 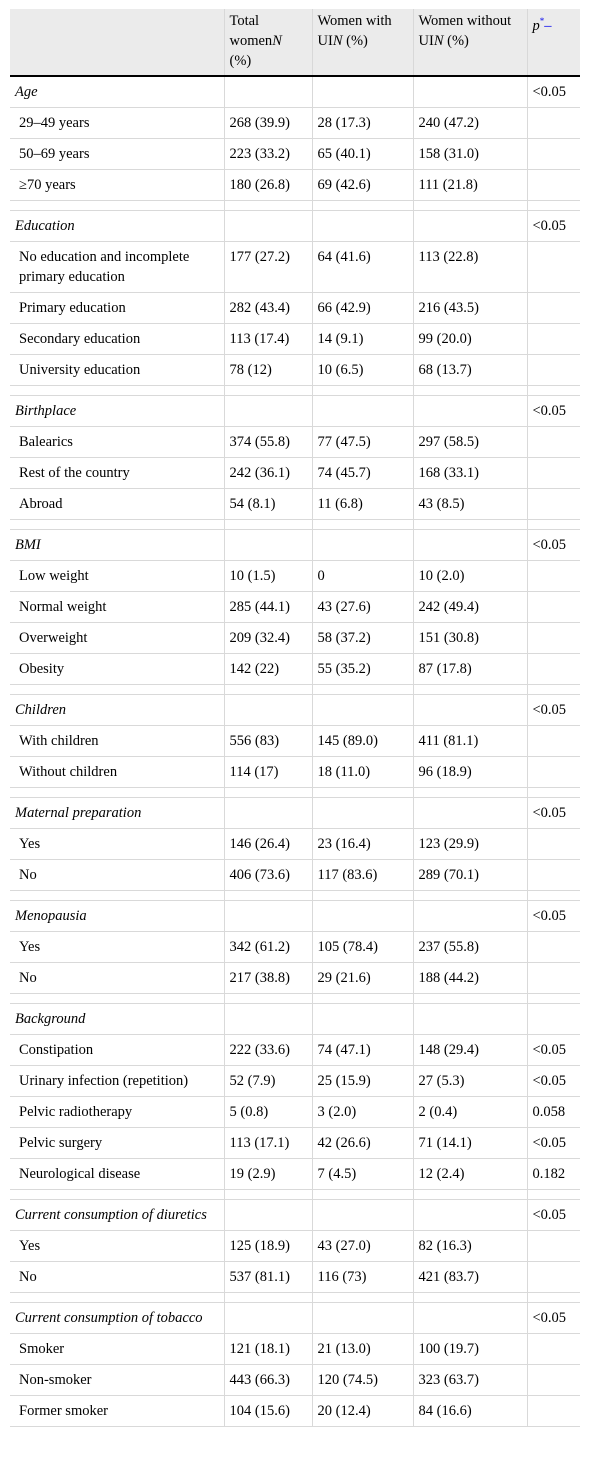 What do you see at coordinates (117, 669) in the screenshot?
I see `row-label: Obesity` at bounding box center [117, 669].